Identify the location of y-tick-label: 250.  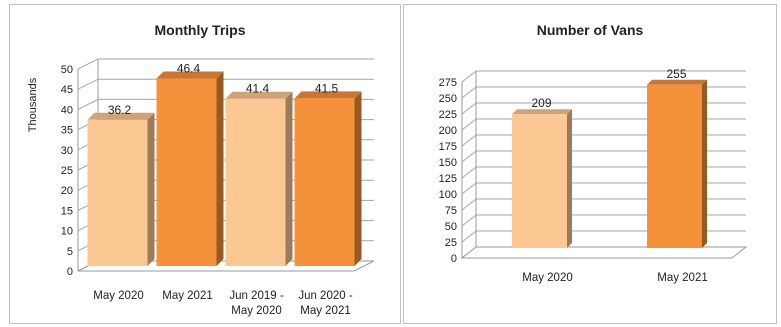
(448, 99).